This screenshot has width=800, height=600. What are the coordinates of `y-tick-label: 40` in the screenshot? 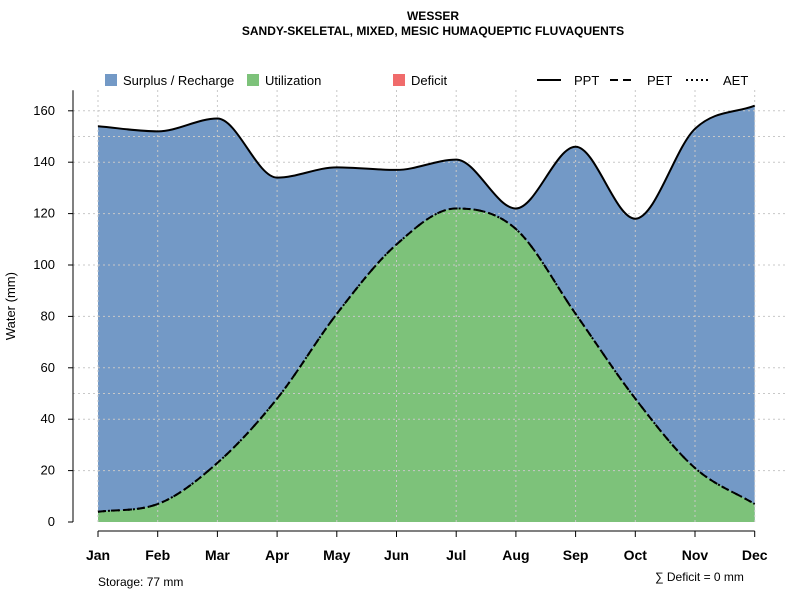 It's located at (48, 418).